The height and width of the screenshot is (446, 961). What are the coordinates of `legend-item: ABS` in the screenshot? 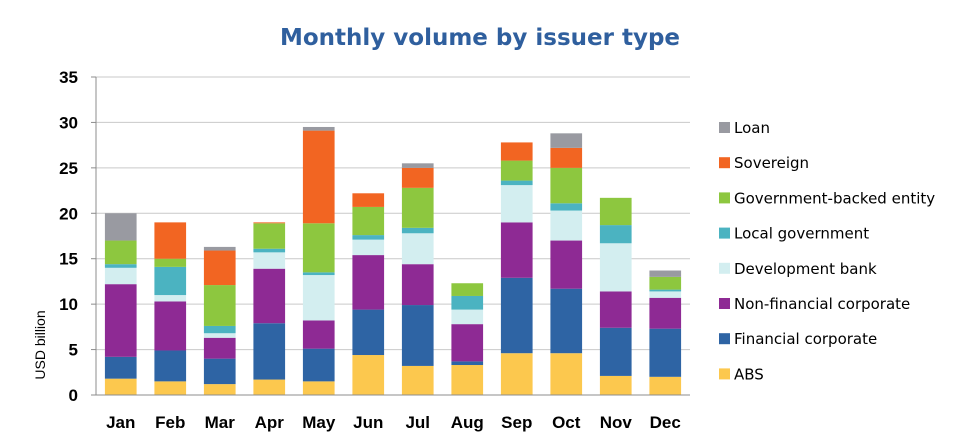 It's located at (741, 374).